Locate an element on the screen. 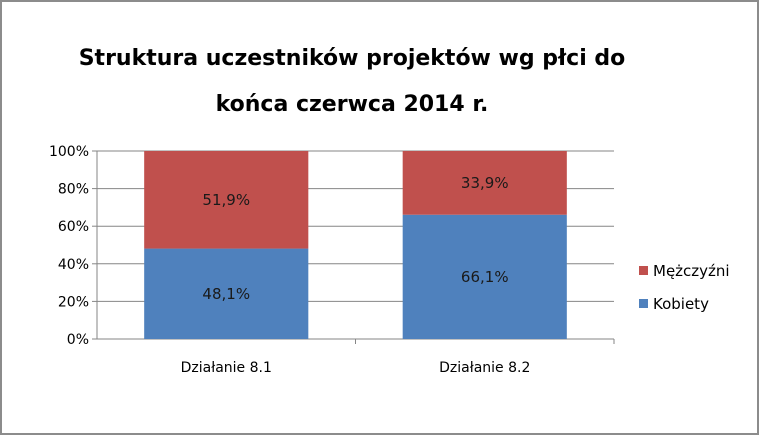  y-tick-label: 40% is located at coordinates (73, 265).